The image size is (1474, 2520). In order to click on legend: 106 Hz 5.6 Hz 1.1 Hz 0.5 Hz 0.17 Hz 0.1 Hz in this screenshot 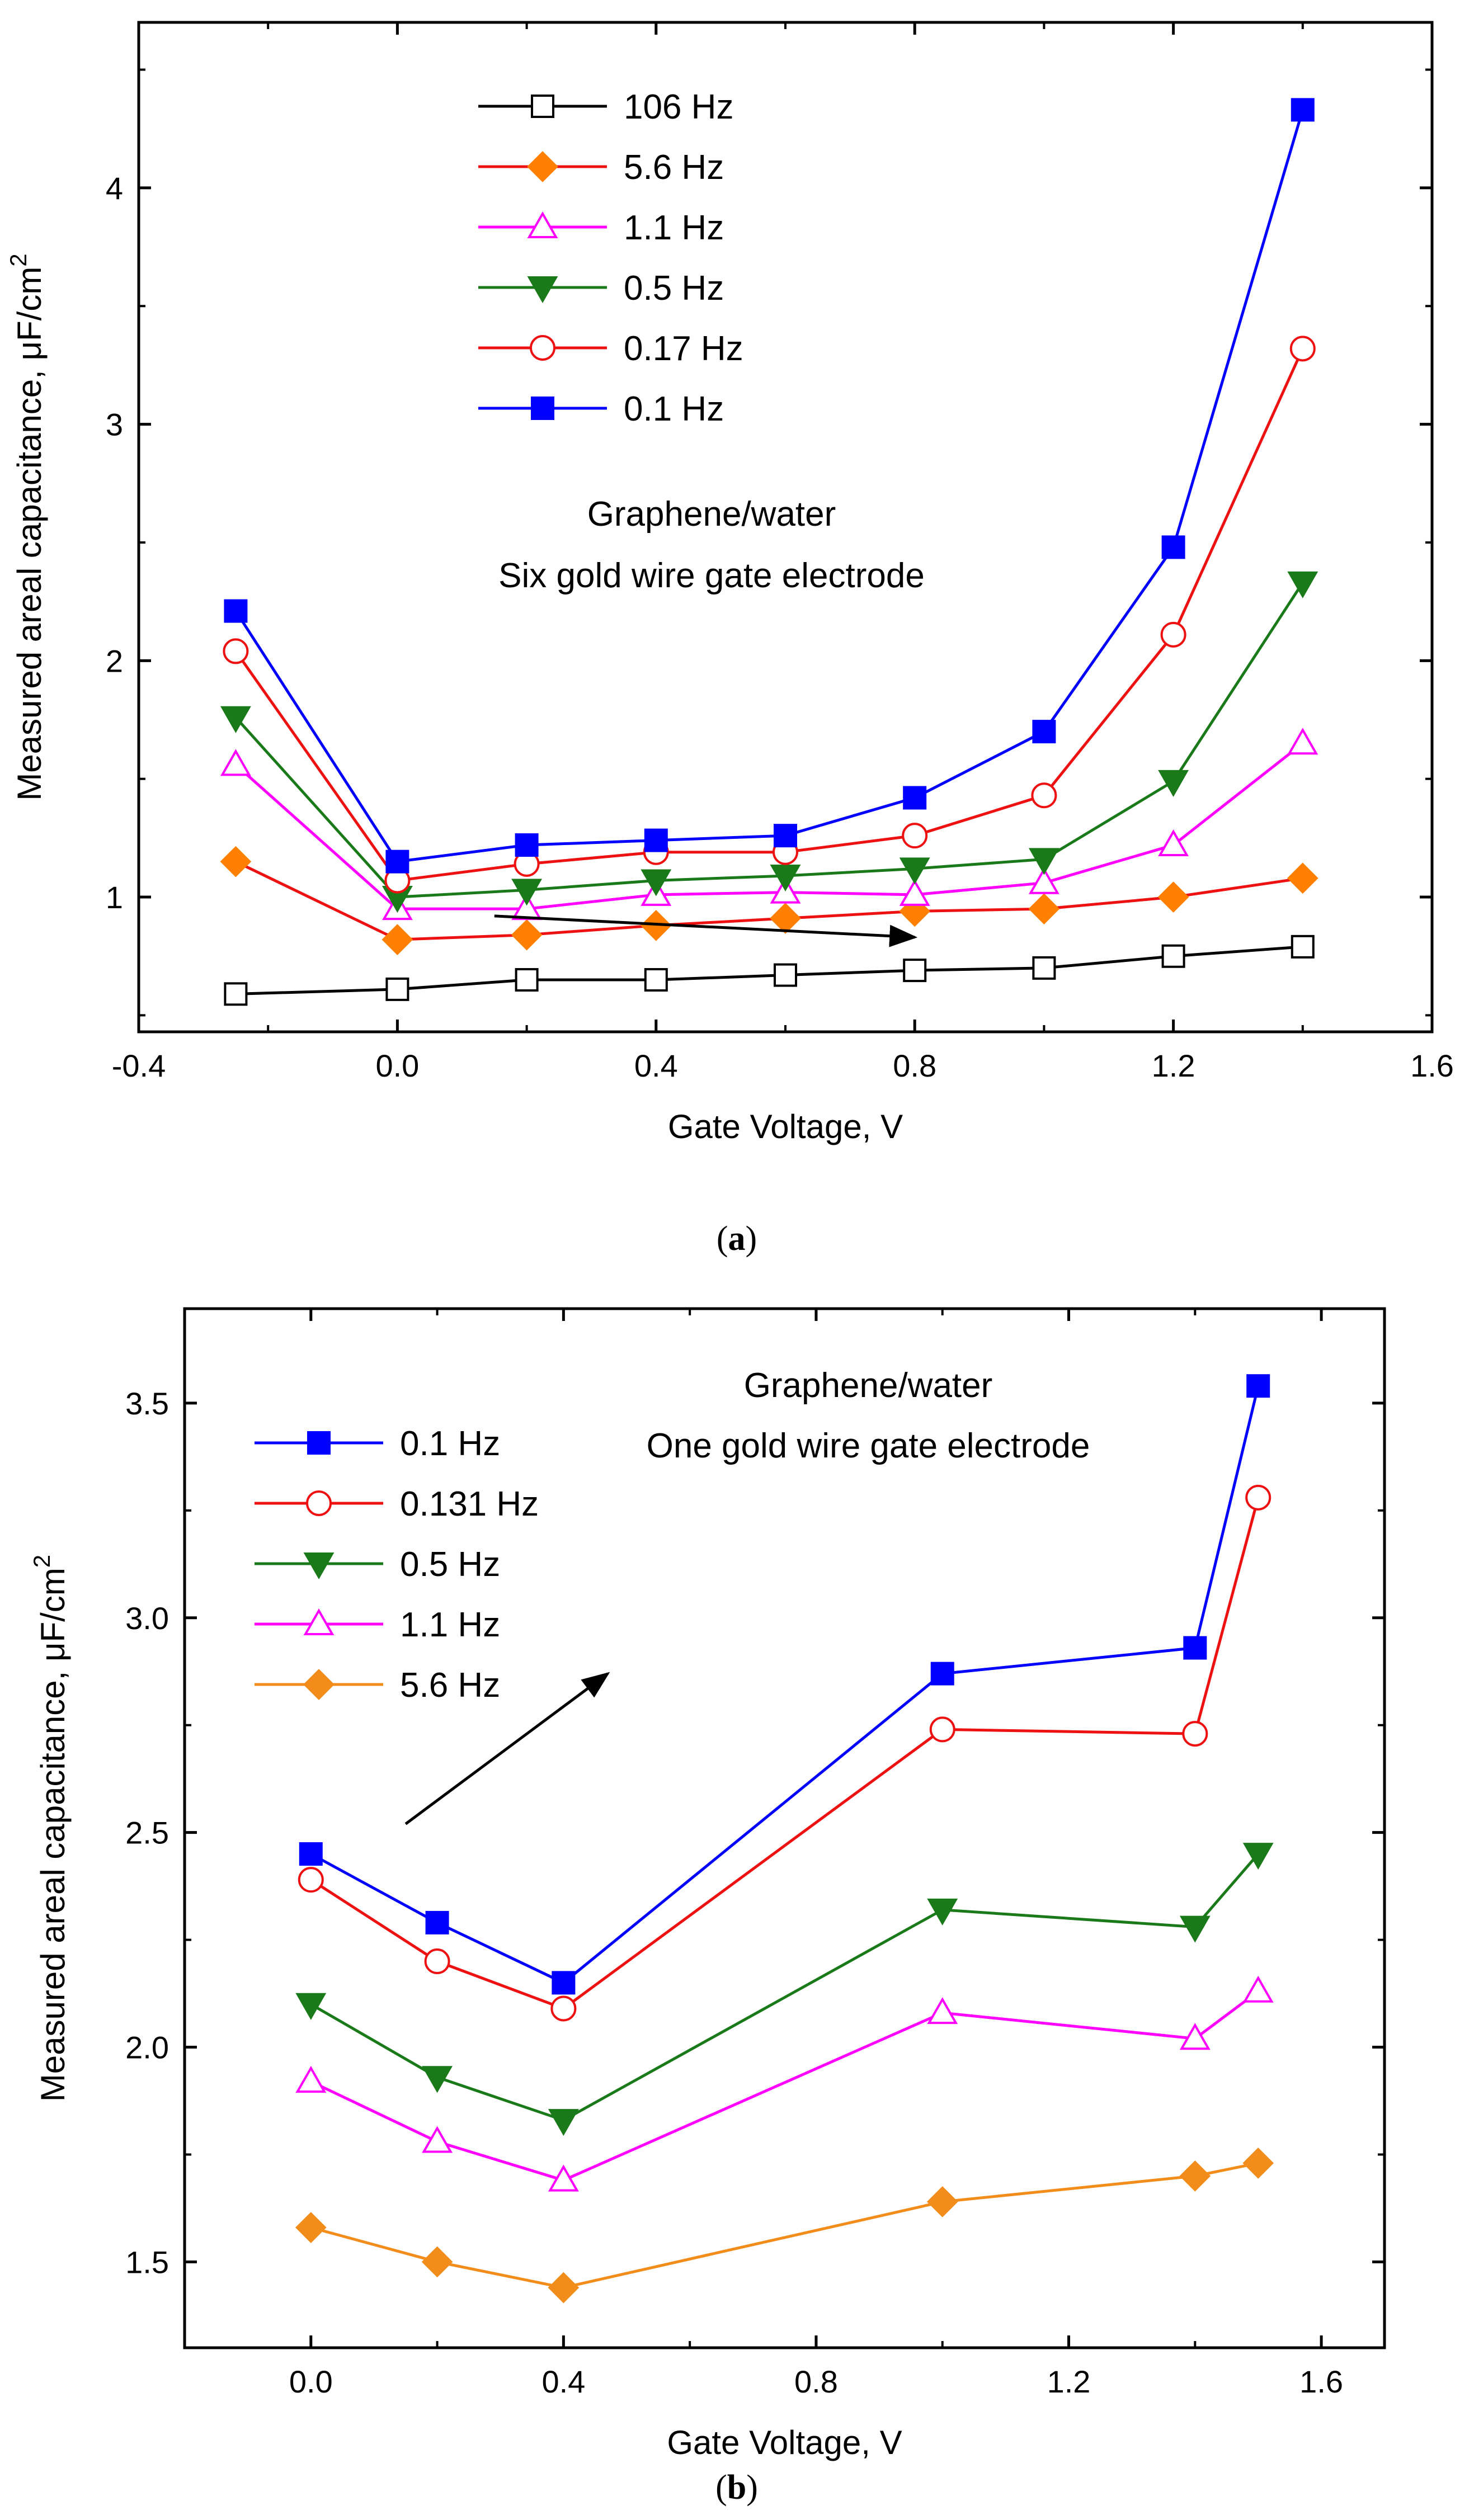, I will do `click(611, 258)`.